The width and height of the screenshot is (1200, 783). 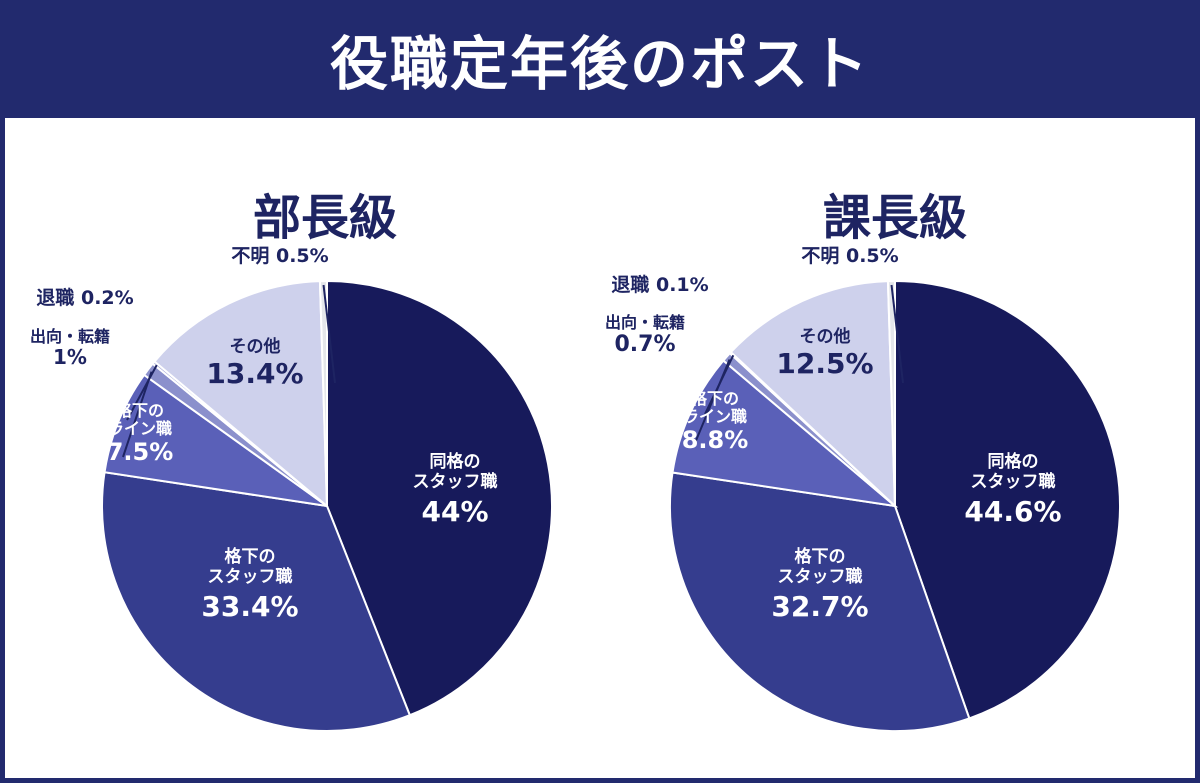 What do you see at coordinates (825, 353) in the screenshot?
I see `label-other-kacho: その他 12.5%` at bounding box center [825, 353].